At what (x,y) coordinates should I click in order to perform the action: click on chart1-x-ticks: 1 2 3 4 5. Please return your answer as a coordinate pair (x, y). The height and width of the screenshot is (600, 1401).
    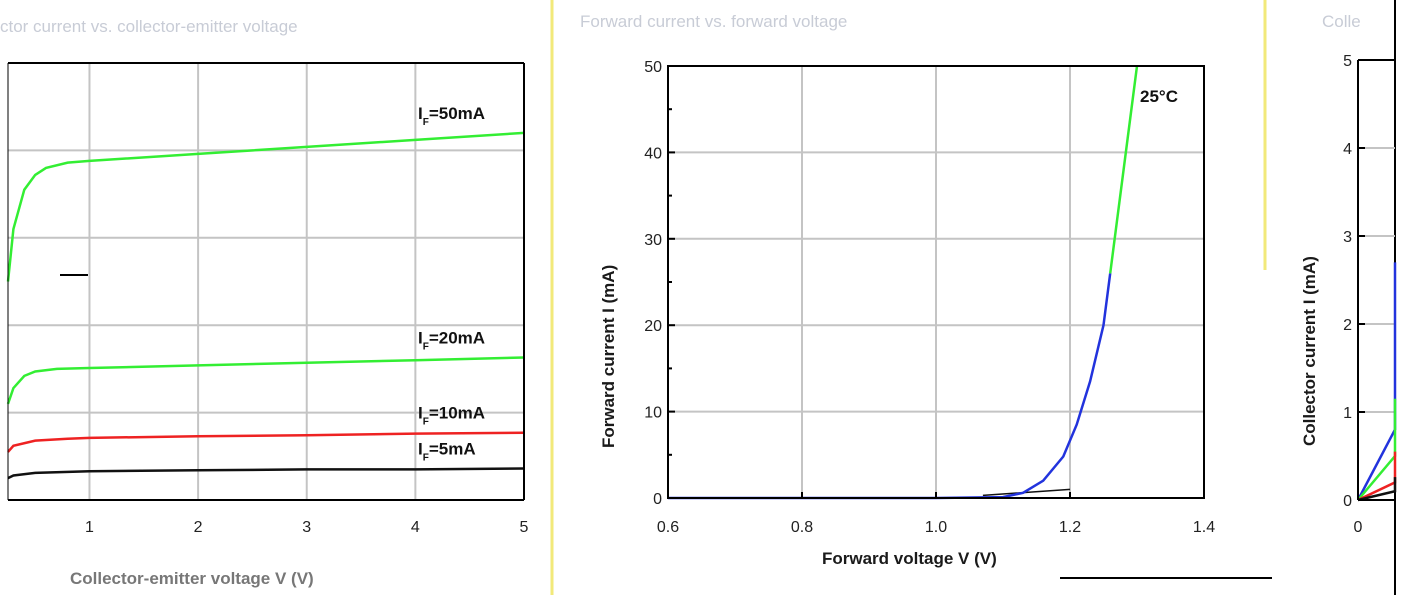
    Looking at the image, I should click on (307, 527).